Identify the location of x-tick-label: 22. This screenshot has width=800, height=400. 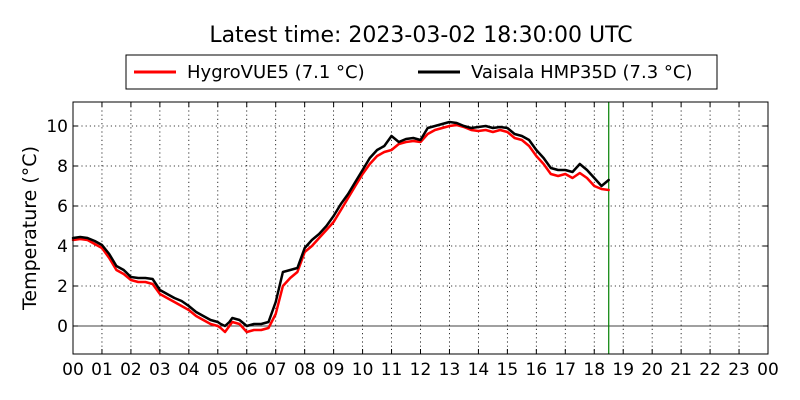
(710, 370).